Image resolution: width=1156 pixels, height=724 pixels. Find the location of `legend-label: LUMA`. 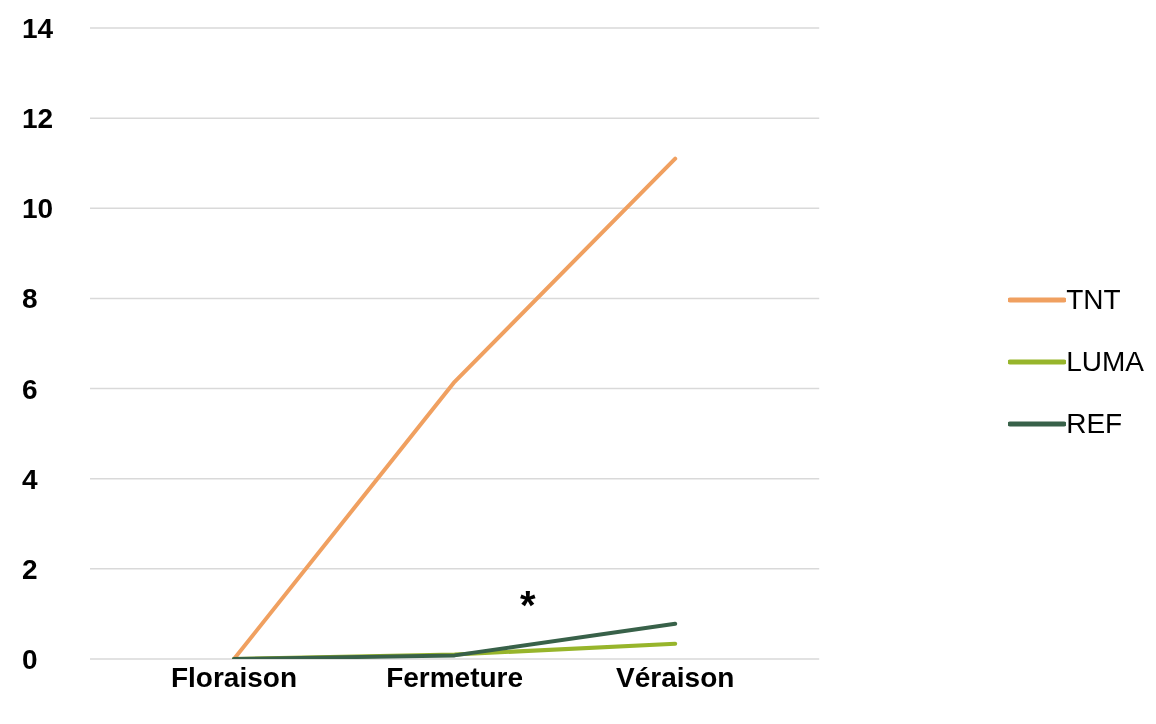

legend-label: LUMA is located at coordinates (1105, 362).